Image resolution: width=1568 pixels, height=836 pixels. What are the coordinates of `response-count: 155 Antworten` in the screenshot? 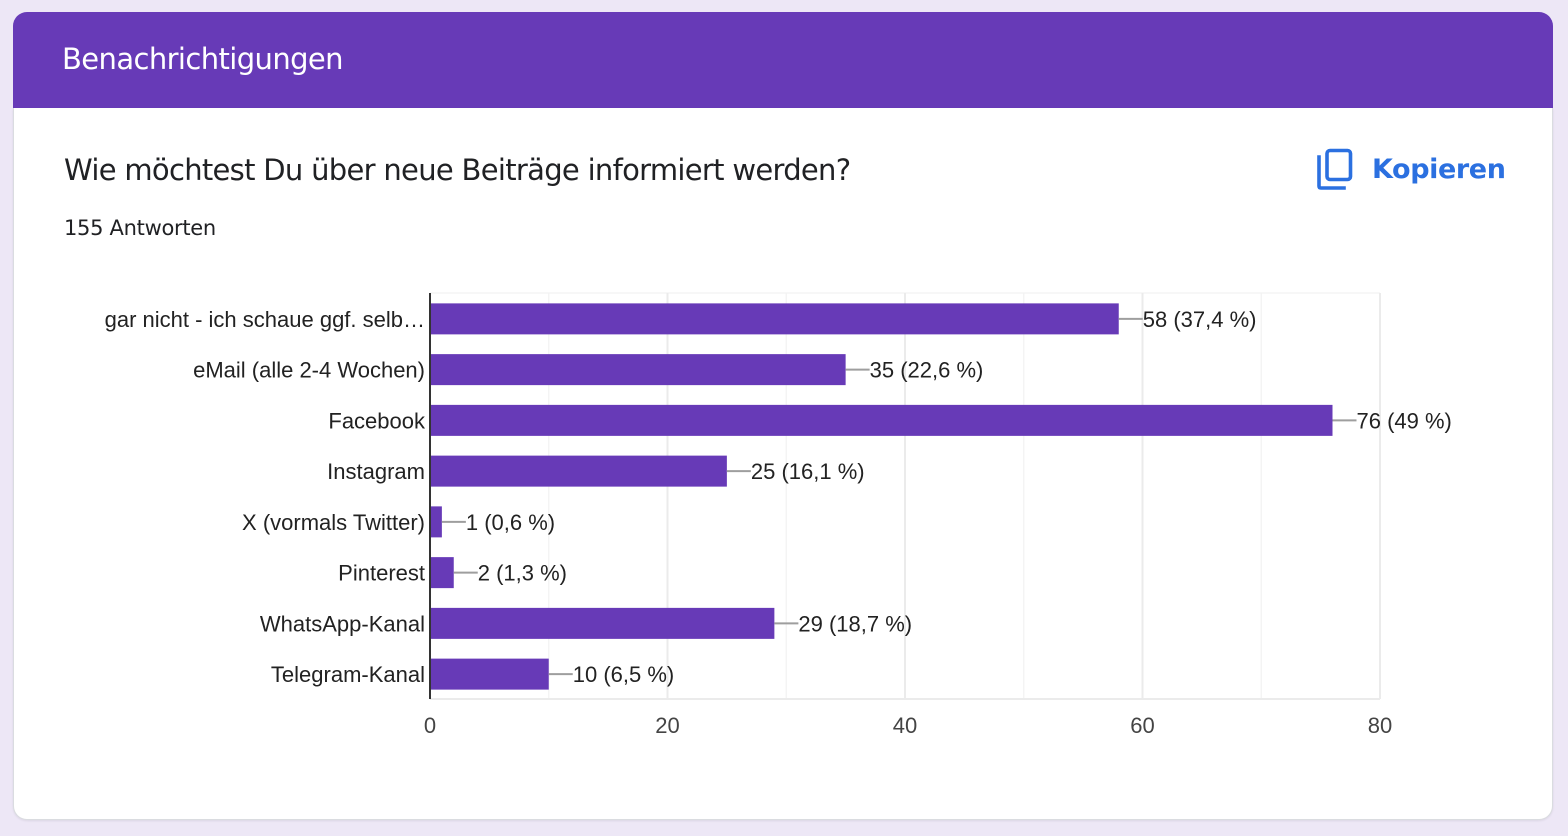 It's located at (140, 228).